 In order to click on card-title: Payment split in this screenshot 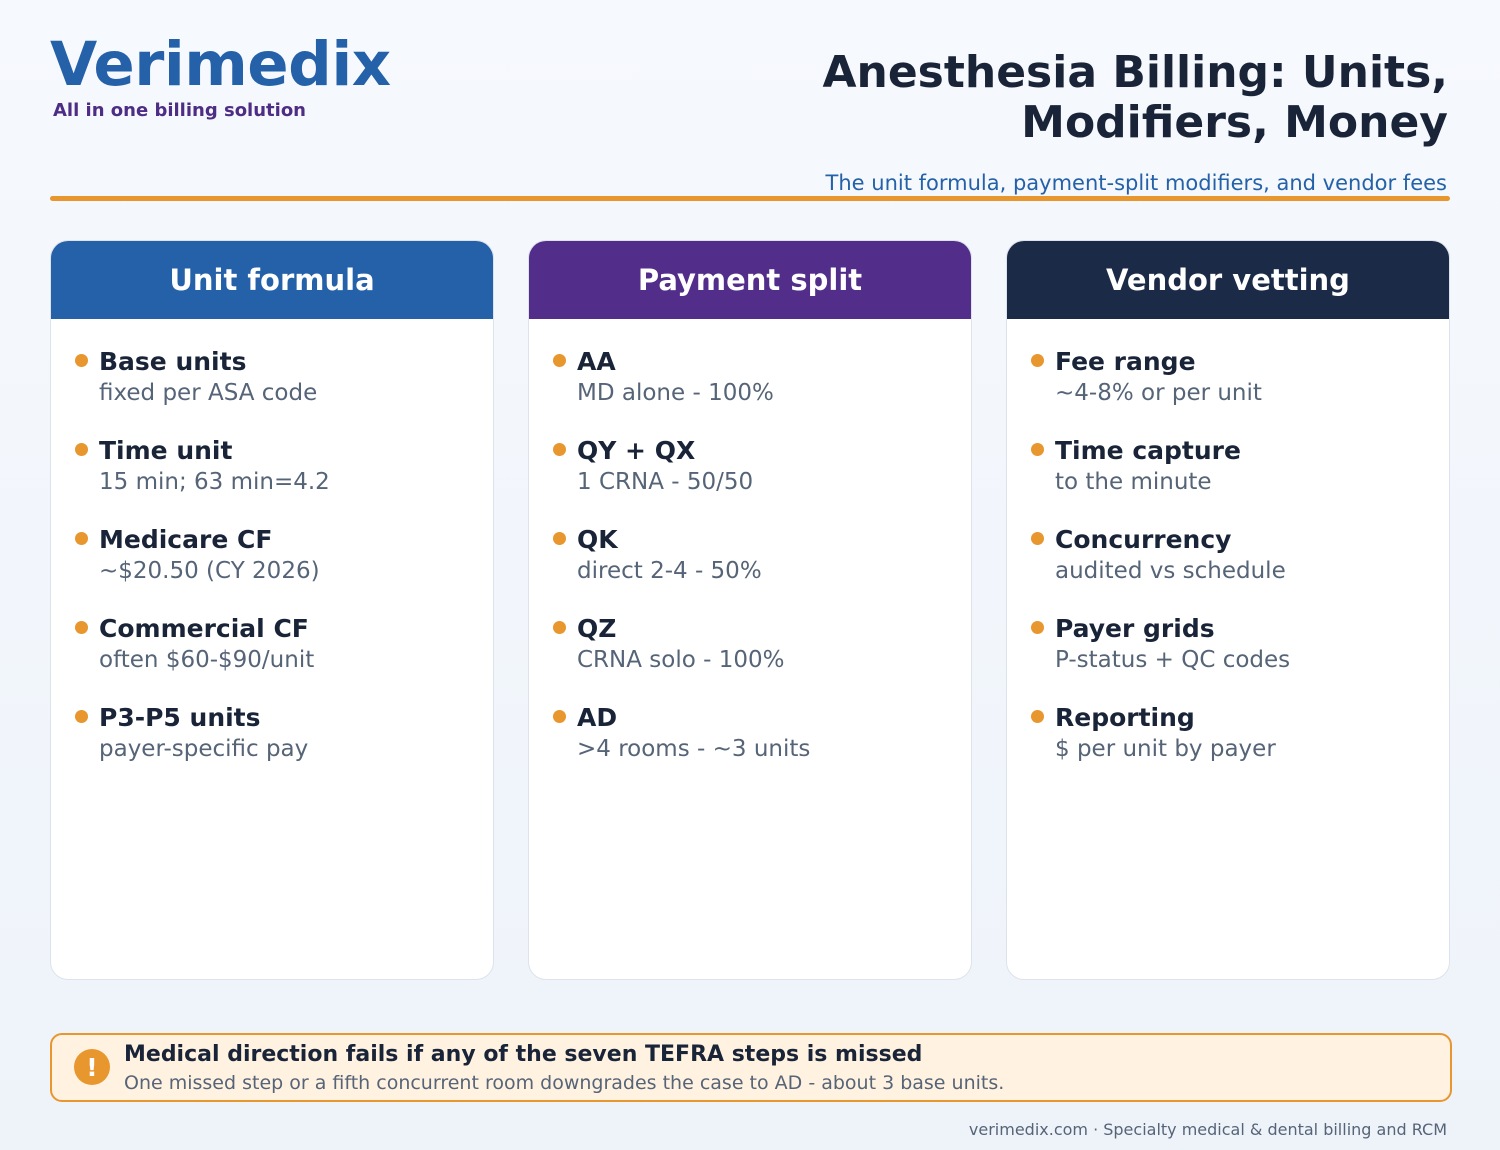, I will do `click(750, 280)`.